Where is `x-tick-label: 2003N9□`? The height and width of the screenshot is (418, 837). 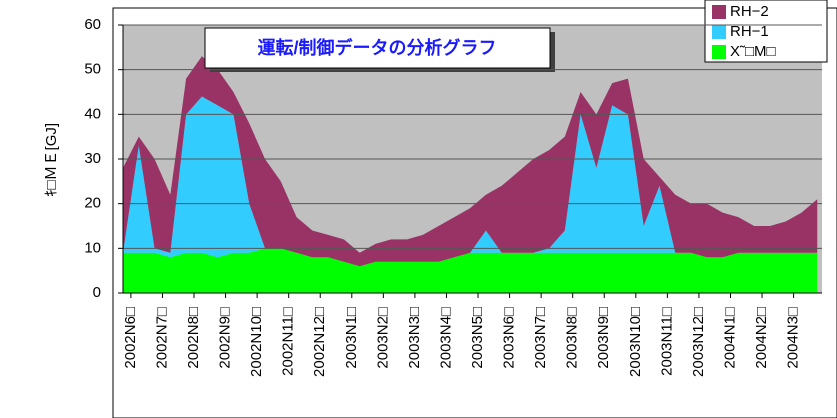 x-tick-label: 2003N9□ is located at coordinates (603, 338).